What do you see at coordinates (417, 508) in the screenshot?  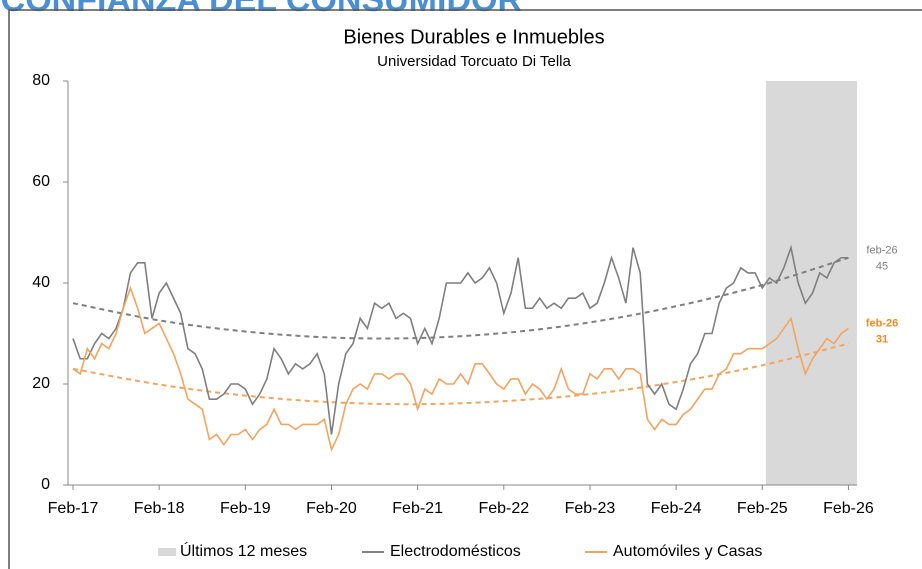 I see `x-tick-label: Feb-21` at bounding box center [417, 508].